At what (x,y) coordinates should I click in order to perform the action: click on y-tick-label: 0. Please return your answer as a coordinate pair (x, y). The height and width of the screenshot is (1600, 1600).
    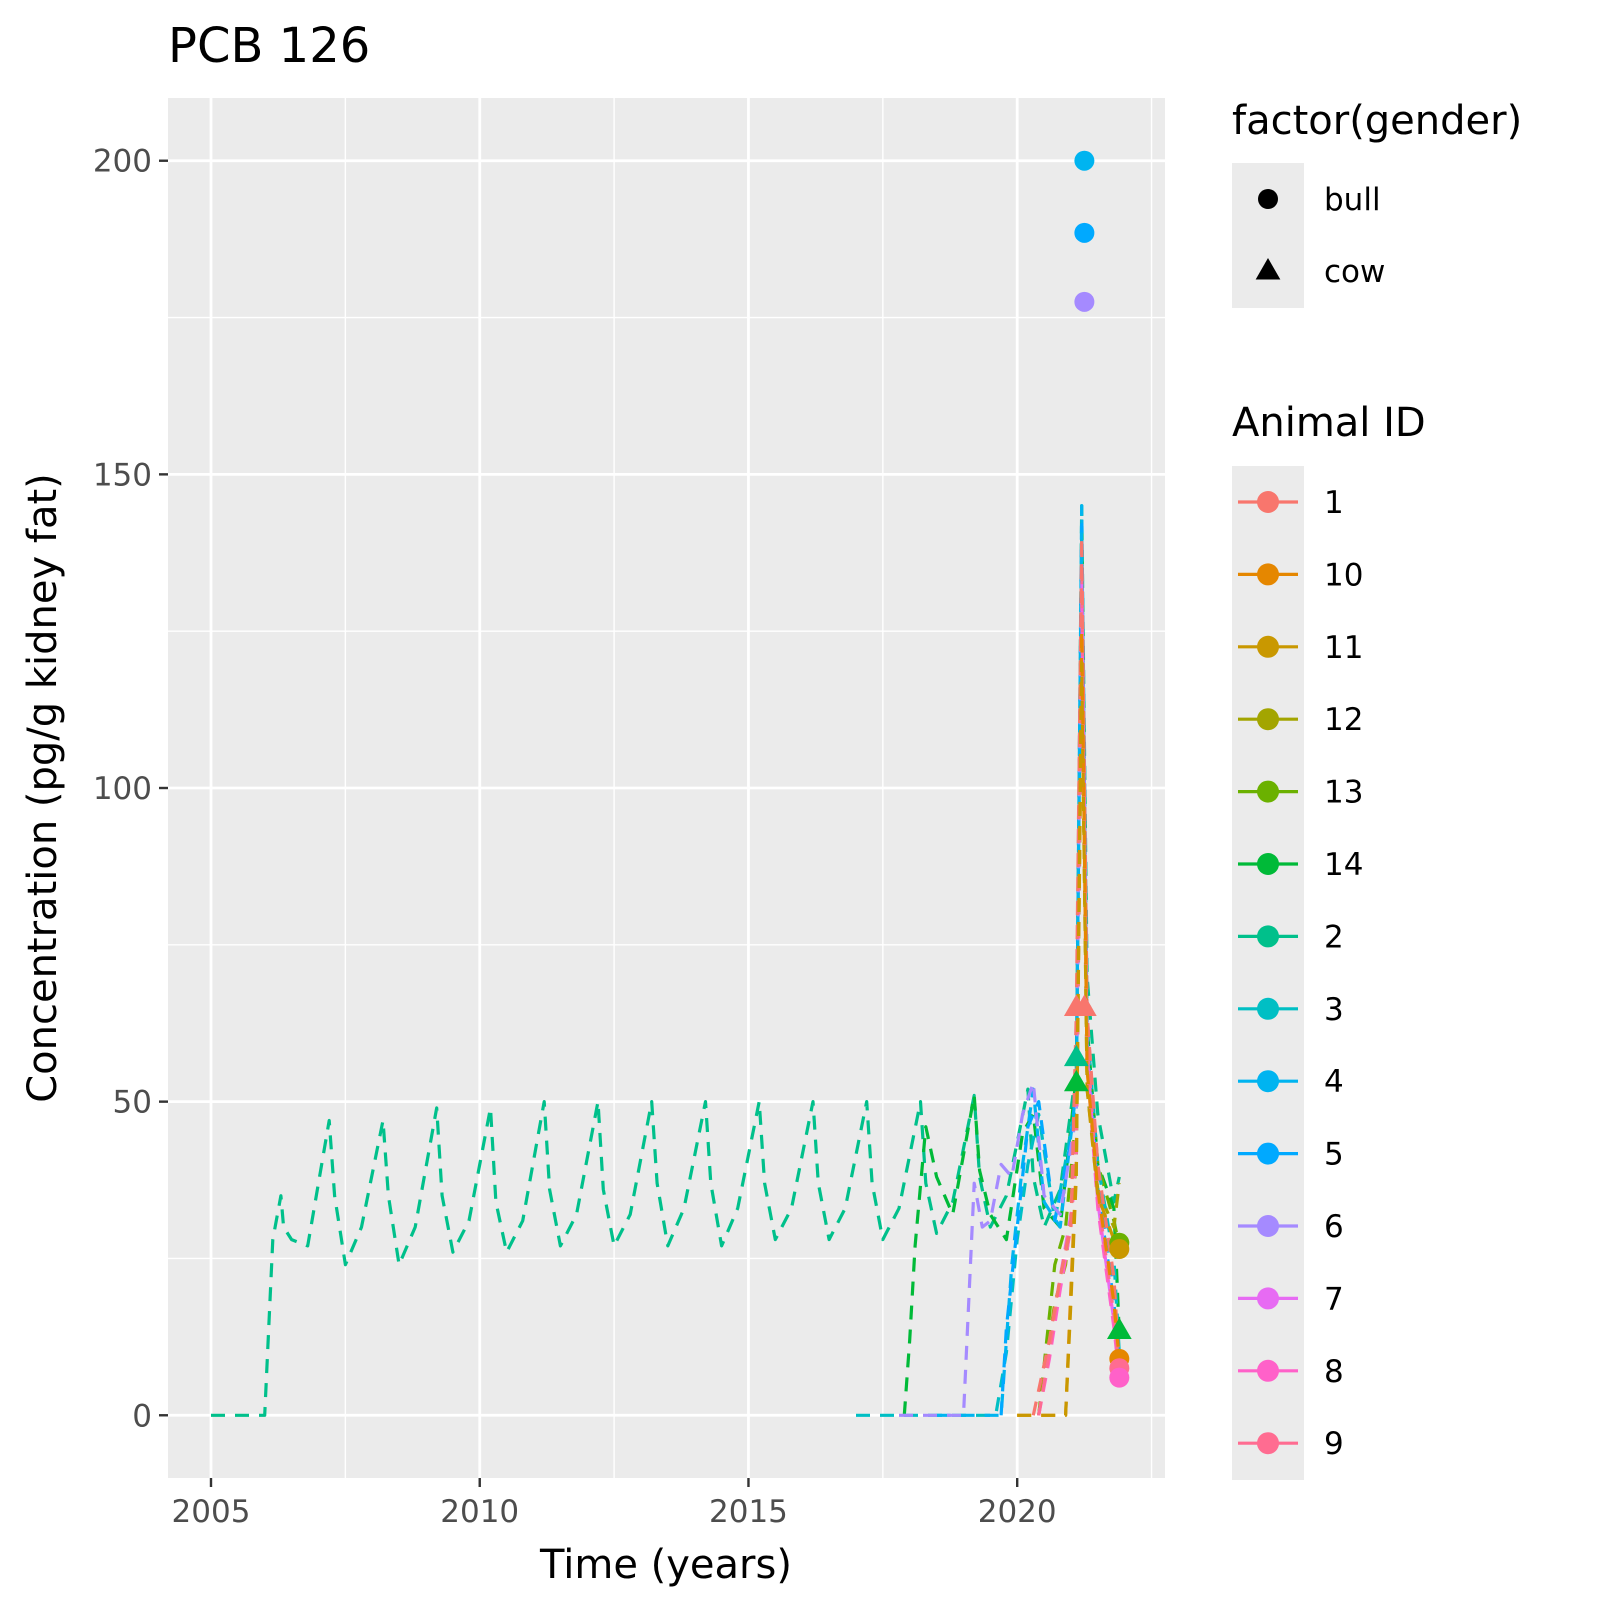
    Looking at the image, I should click on (142, 1416).